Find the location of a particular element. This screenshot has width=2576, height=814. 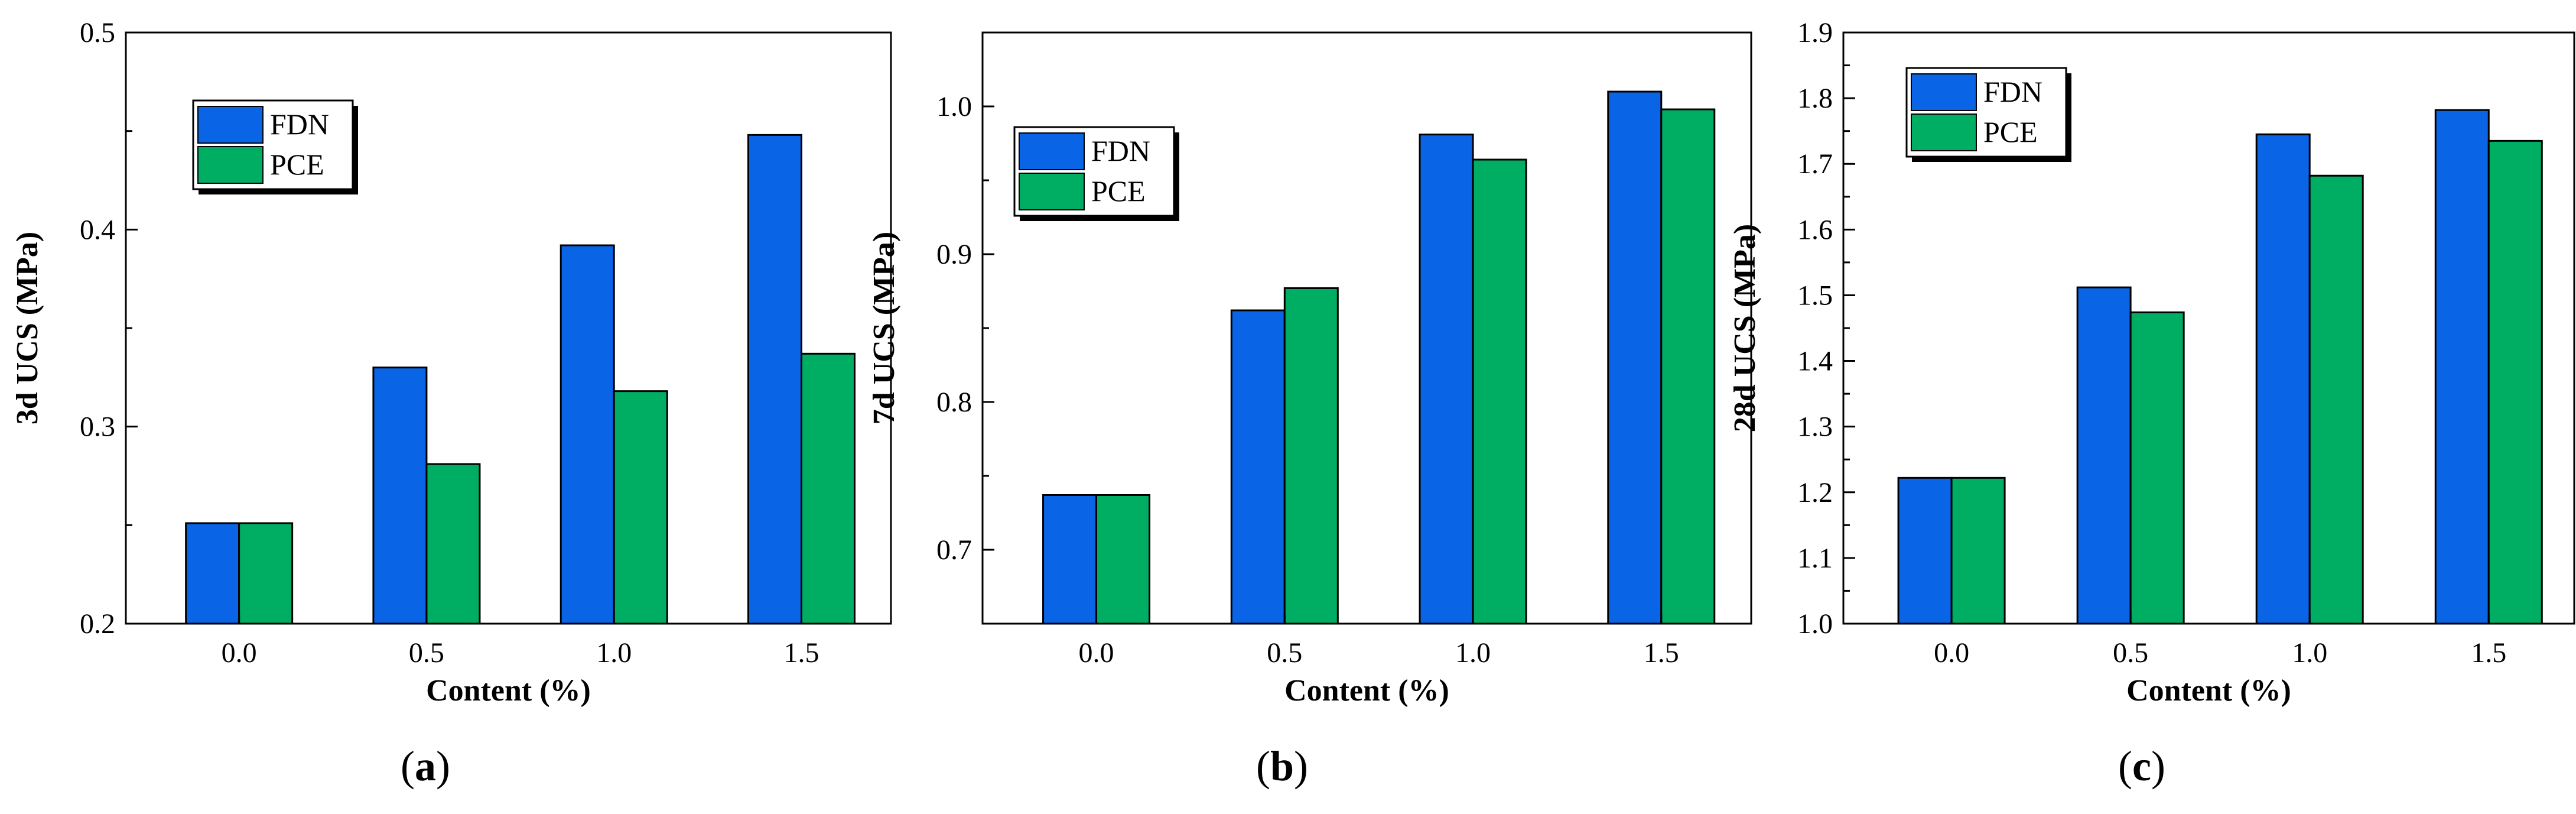

y-tick-label: 1.9 is located at coordinates (1815, 32).